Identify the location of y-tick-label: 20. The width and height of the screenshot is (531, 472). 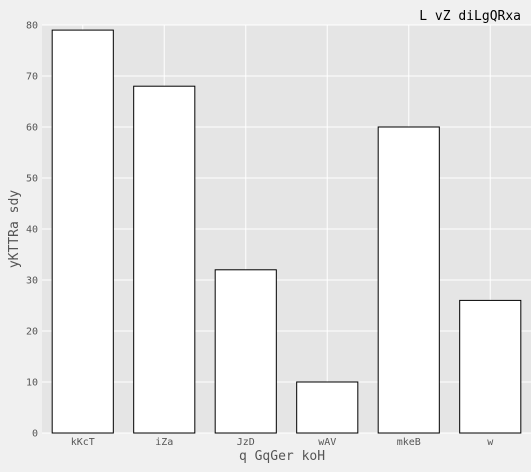
(32, 332).